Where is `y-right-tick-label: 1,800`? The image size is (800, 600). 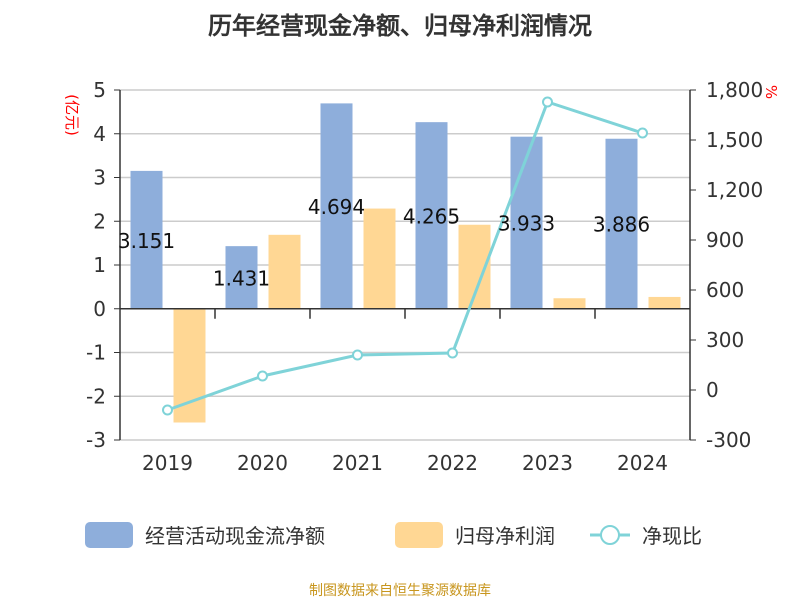 y-right-tick-label: 1,800 is located at coordinates (734, 90).